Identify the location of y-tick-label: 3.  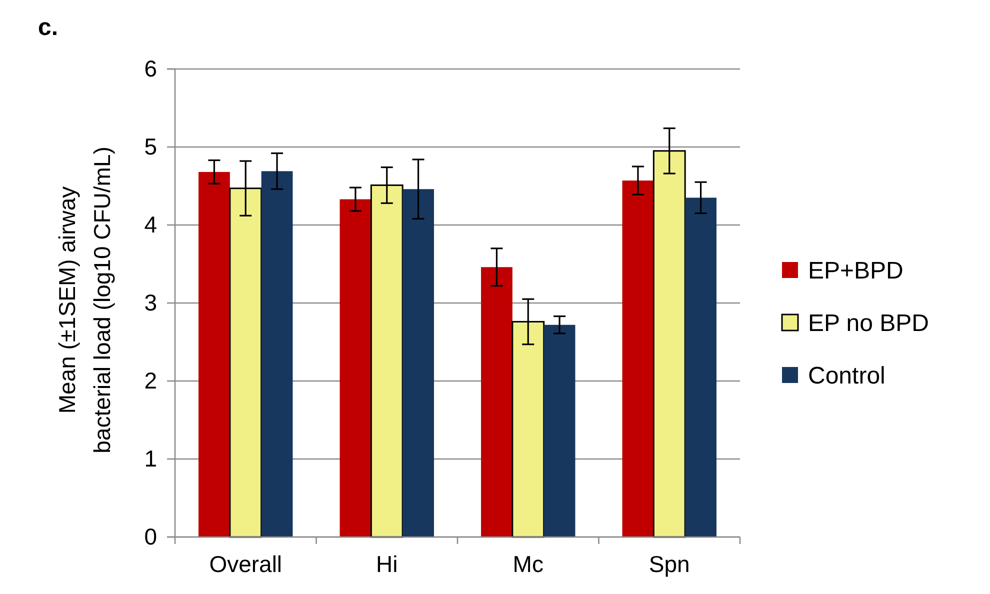
(150, 302).